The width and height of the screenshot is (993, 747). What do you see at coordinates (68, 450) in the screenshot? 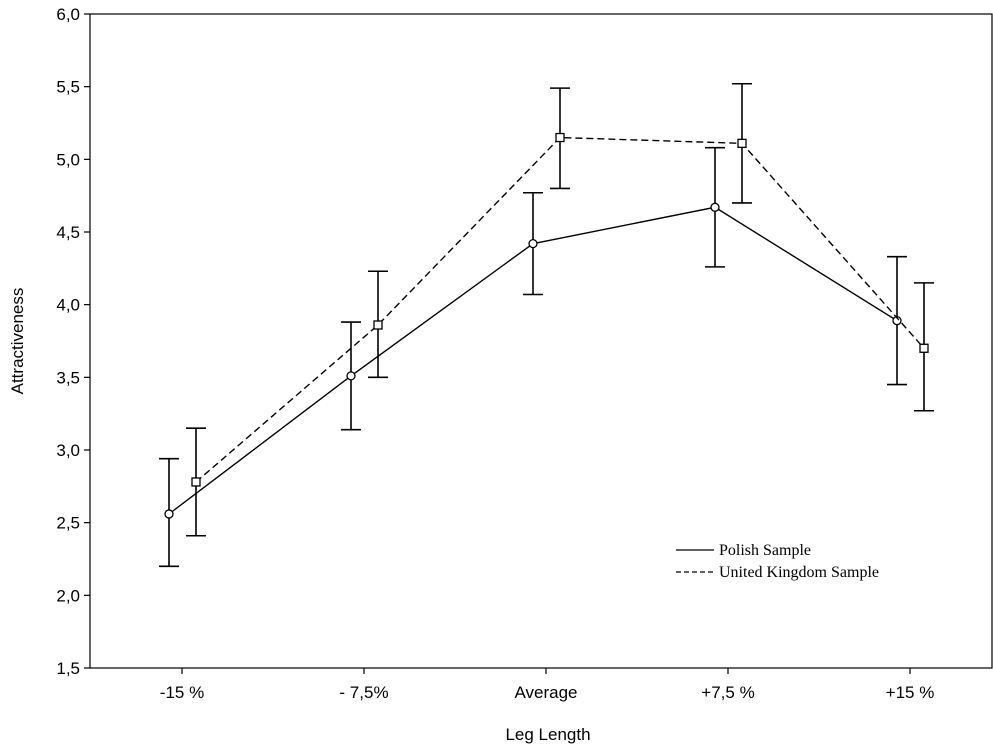
I see `y-tick-label: 3,0` at bounding box center [68, 450].